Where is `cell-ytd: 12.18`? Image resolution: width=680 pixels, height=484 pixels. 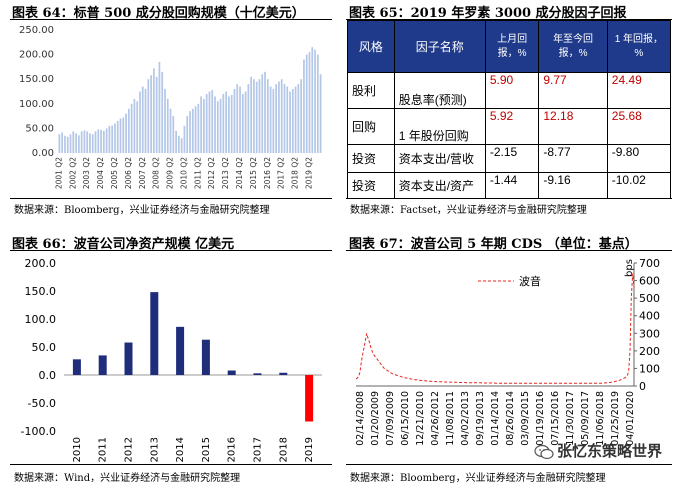
cell-ytd: 12.18 is located at coordinates (573, 126).